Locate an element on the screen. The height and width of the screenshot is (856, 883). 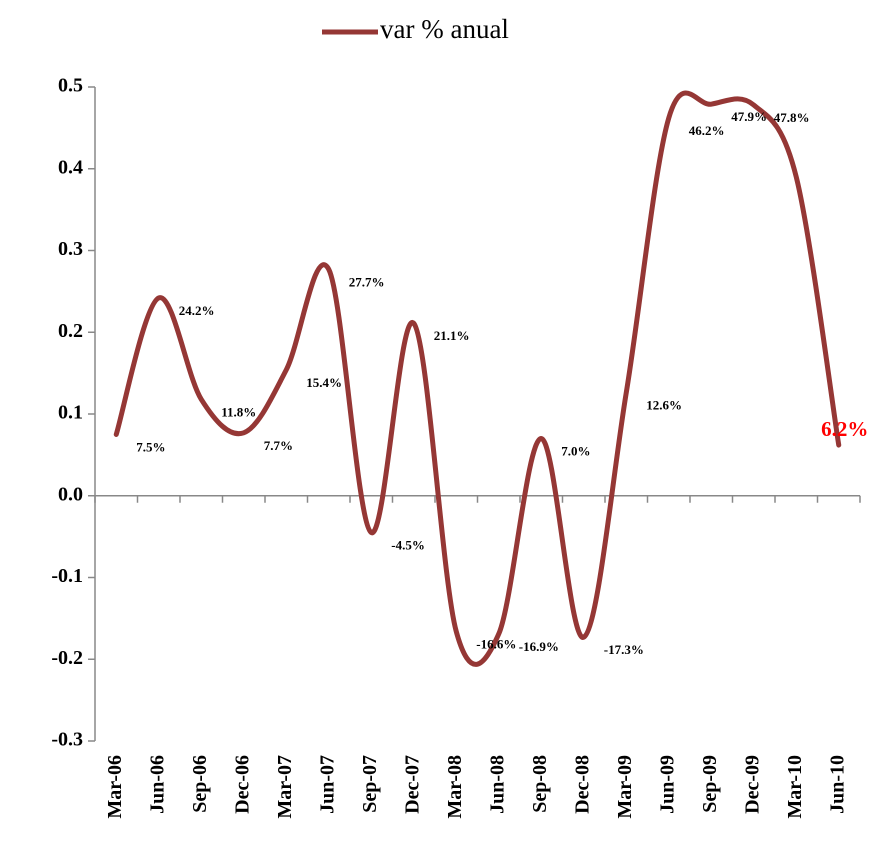
data-label: -4.5% is located at coordinates (408, 545).